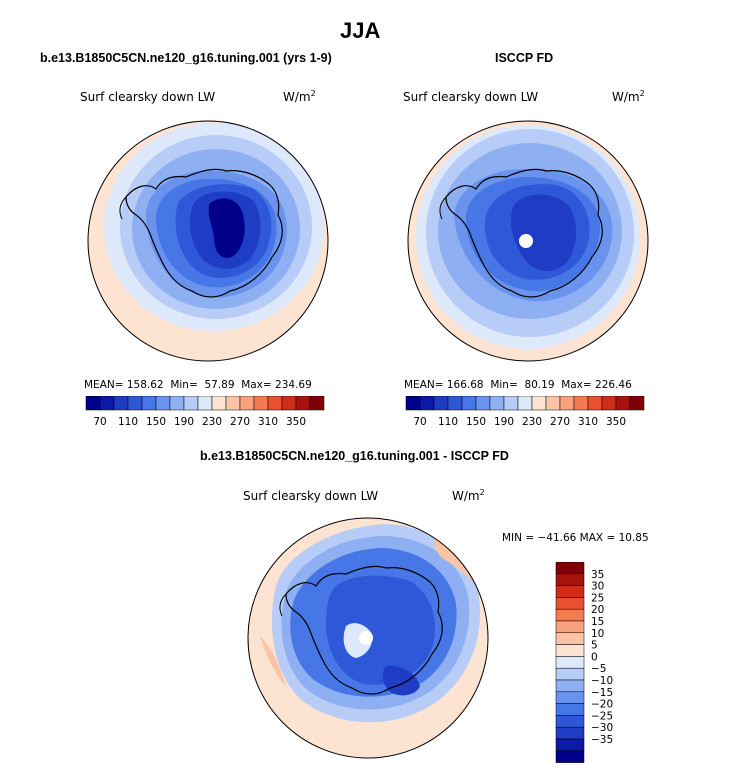 This screenshot has width=733, height=769. Describe the element at coordinates (468, 495) in the screenshot. I see `panel3-units-label: W/m2` at that location.